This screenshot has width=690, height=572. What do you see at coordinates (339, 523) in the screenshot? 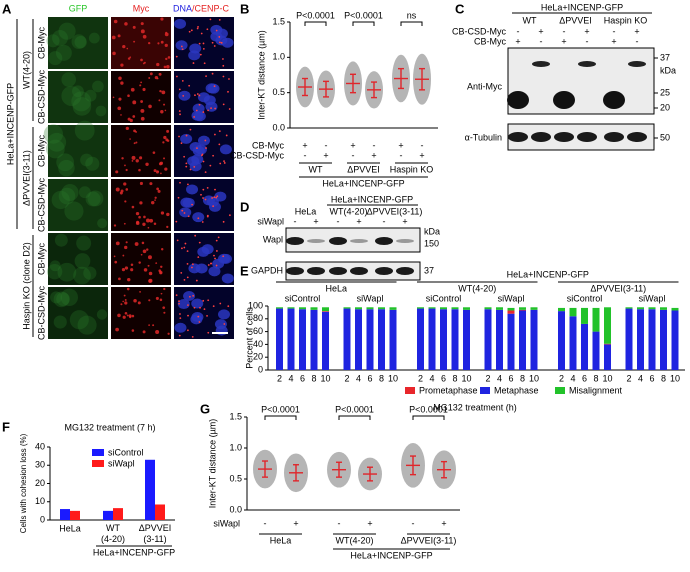
I see `condition-sign: -` at bounding box center [339, 523].